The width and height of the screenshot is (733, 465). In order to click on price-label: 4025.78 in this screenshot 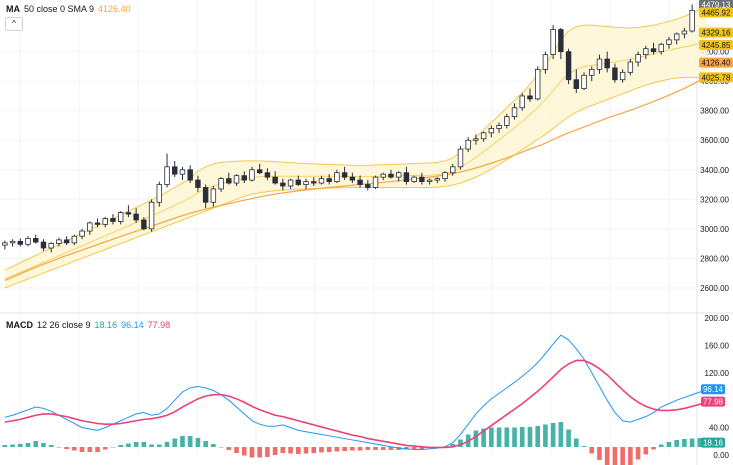, I will do `click(716, 77)`.